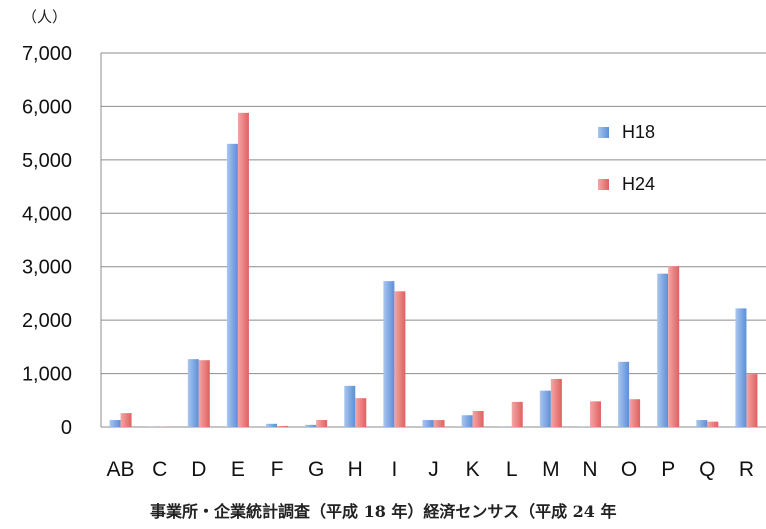  Describe the element at coordinates (238, 469) in the screenshot. I see `x-tick-label: E` at that location.